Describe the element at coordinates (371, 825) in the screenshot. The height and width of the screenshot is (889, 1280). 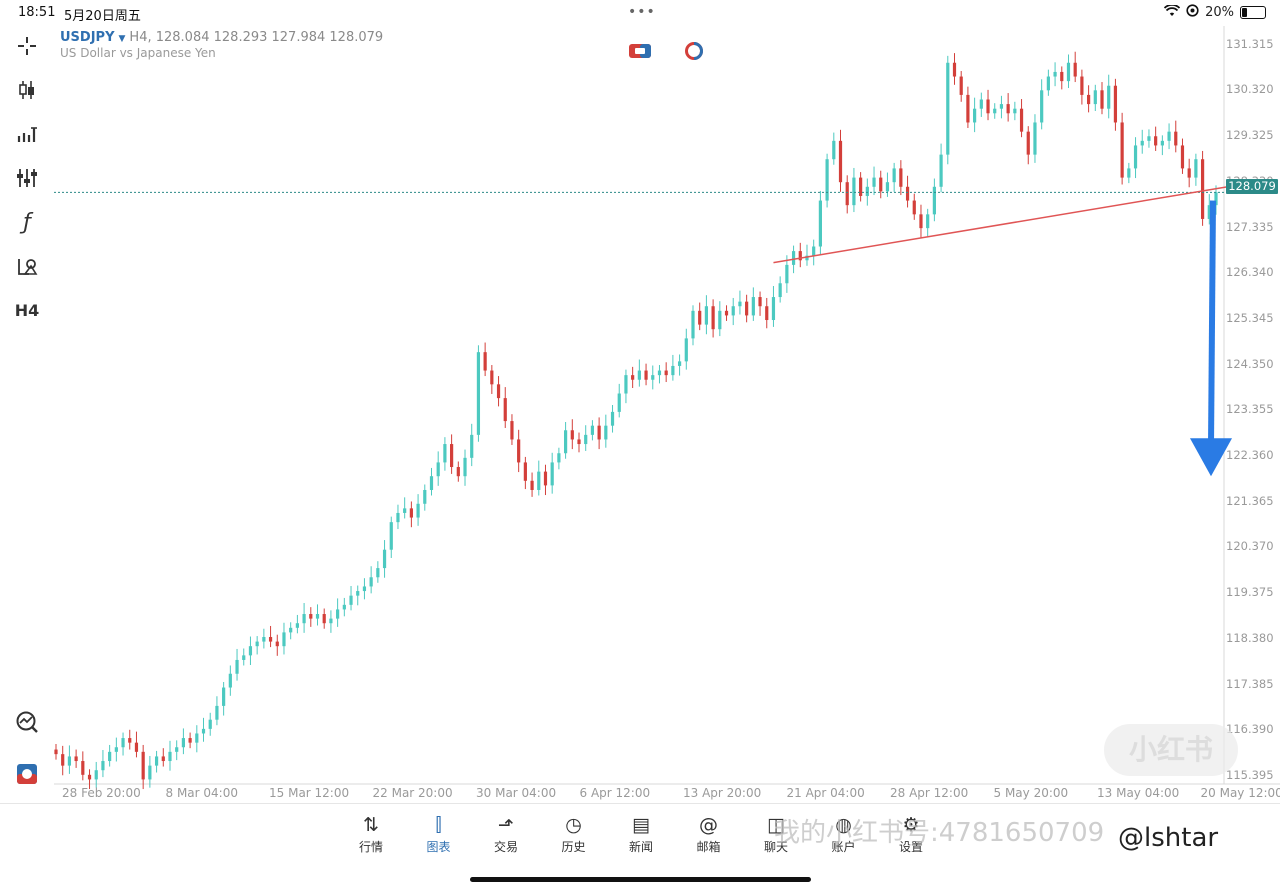
I see `nav-quotes-icon: ⇅` at that location.